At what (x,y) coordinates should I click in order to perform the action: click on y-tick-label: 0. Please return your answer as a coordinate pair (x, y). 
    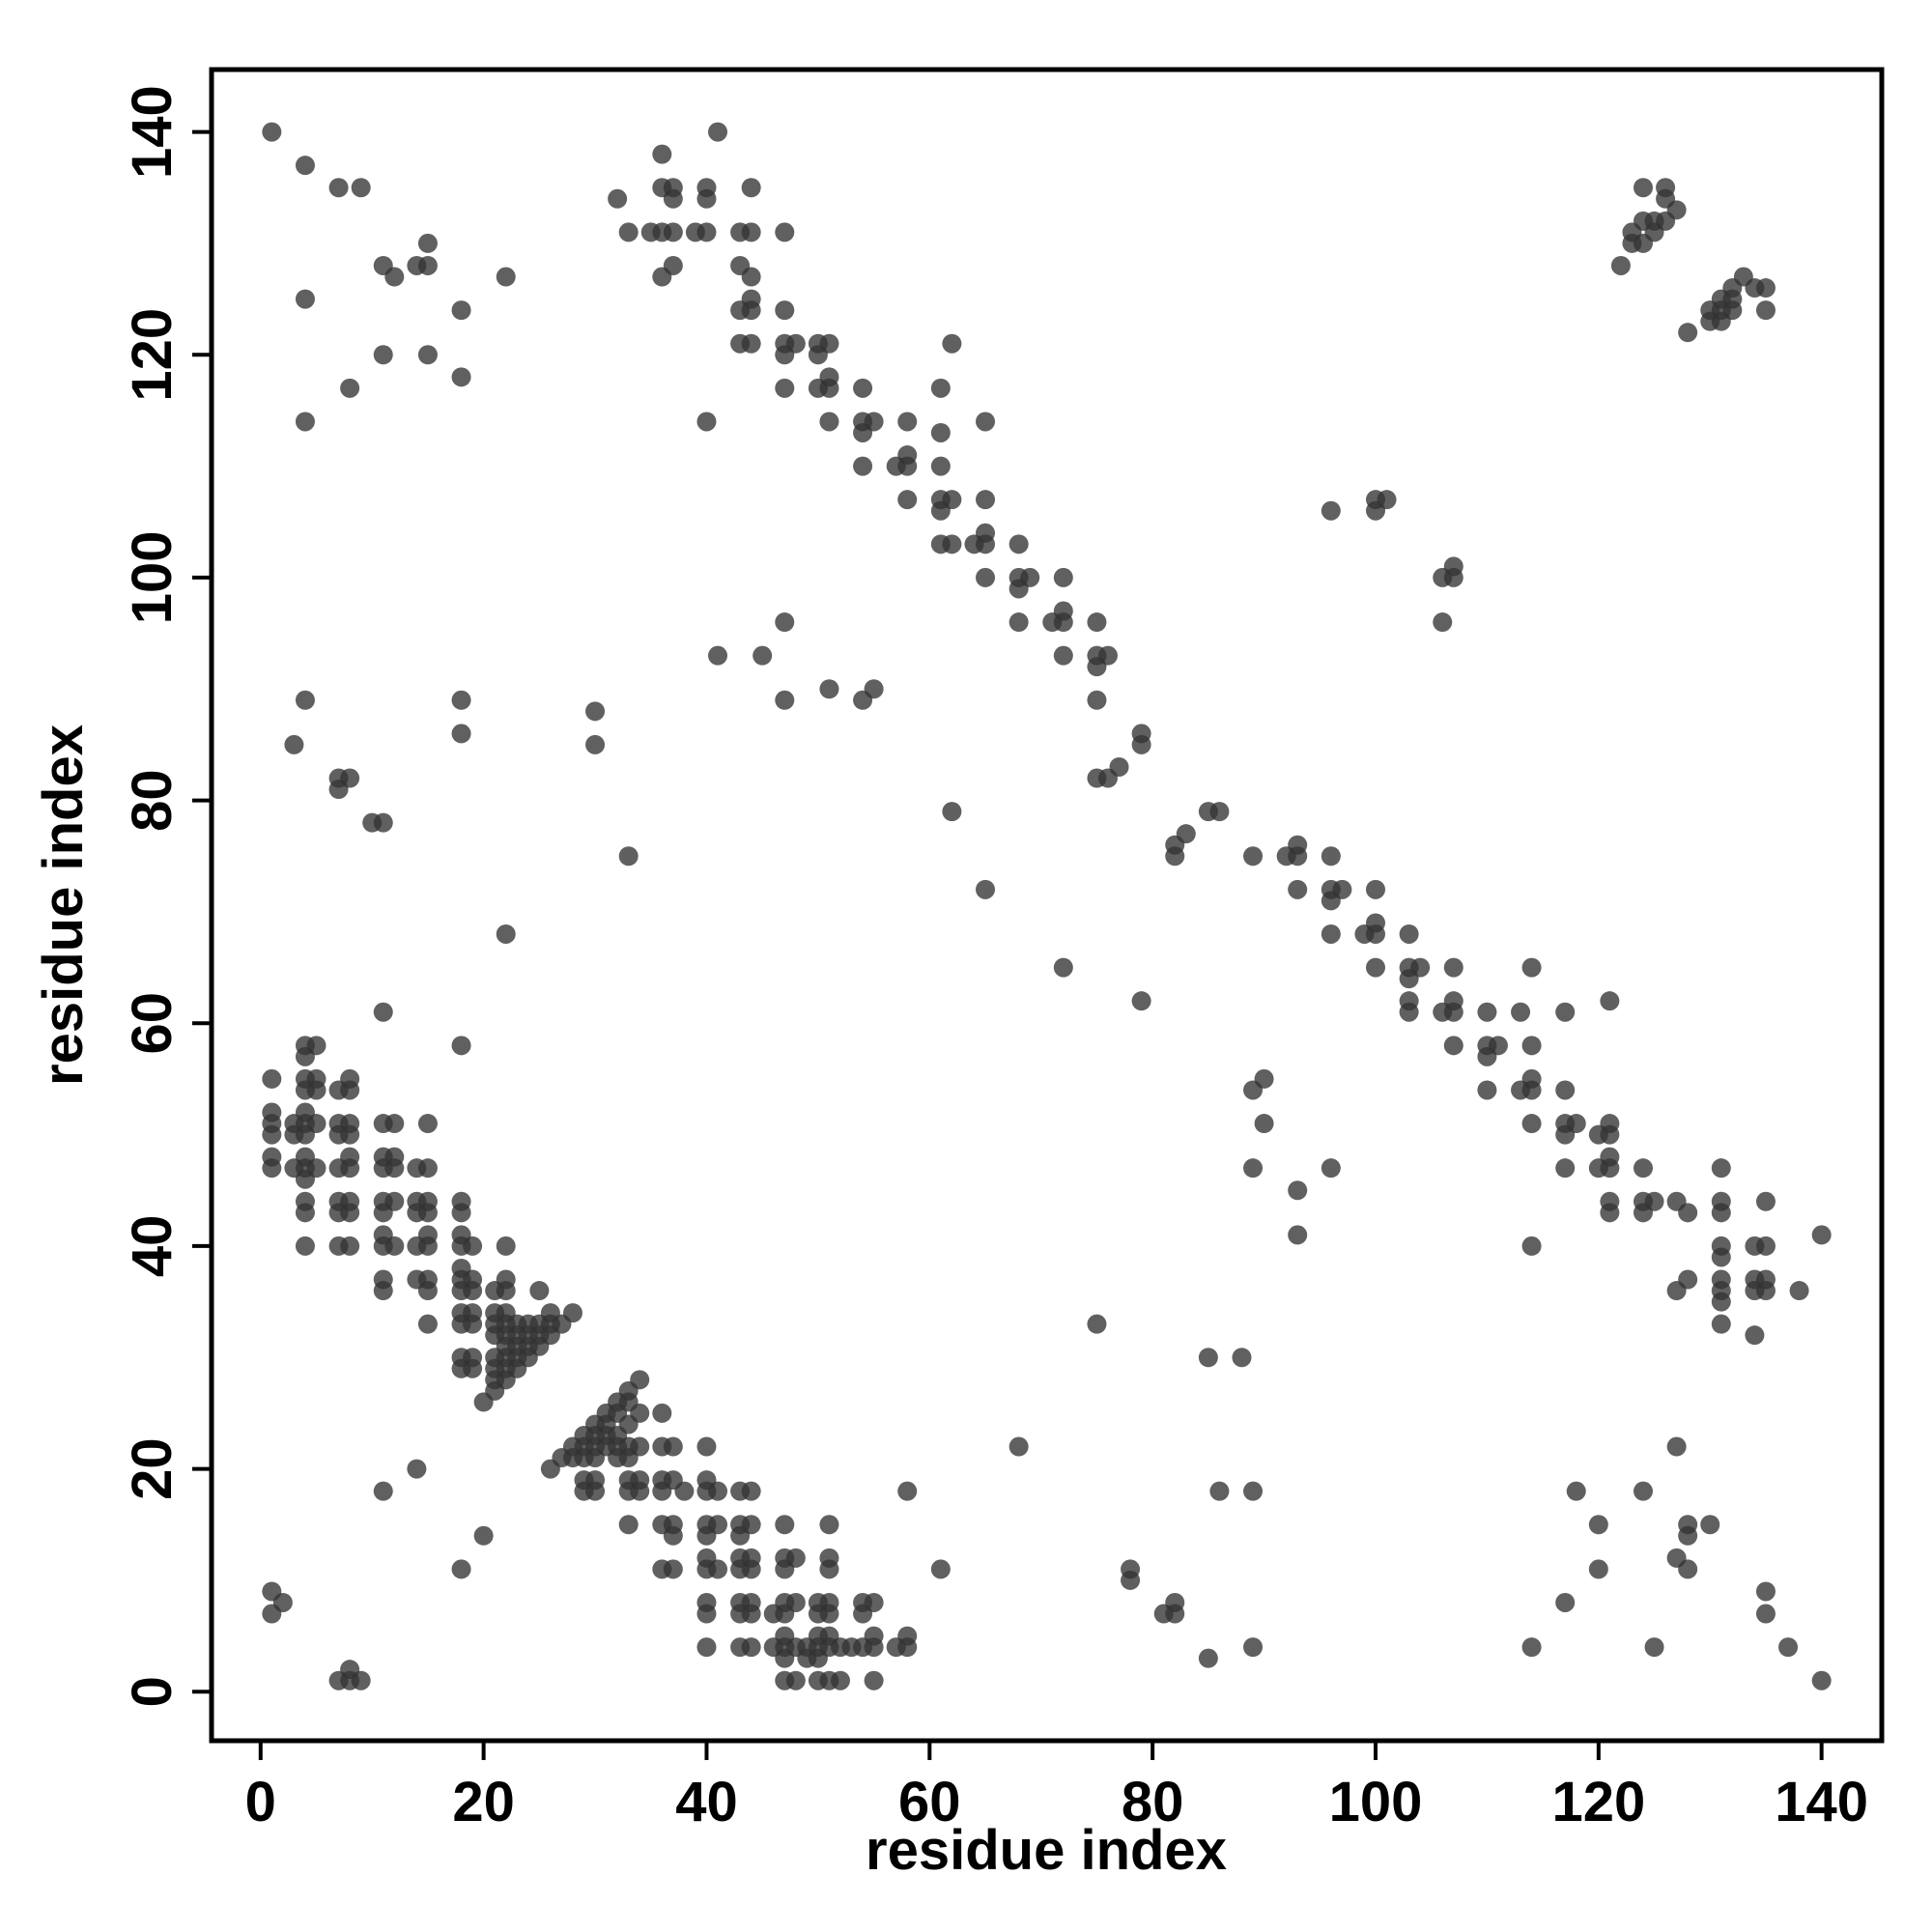
    Looking at the image, I should click on (152, 1691).